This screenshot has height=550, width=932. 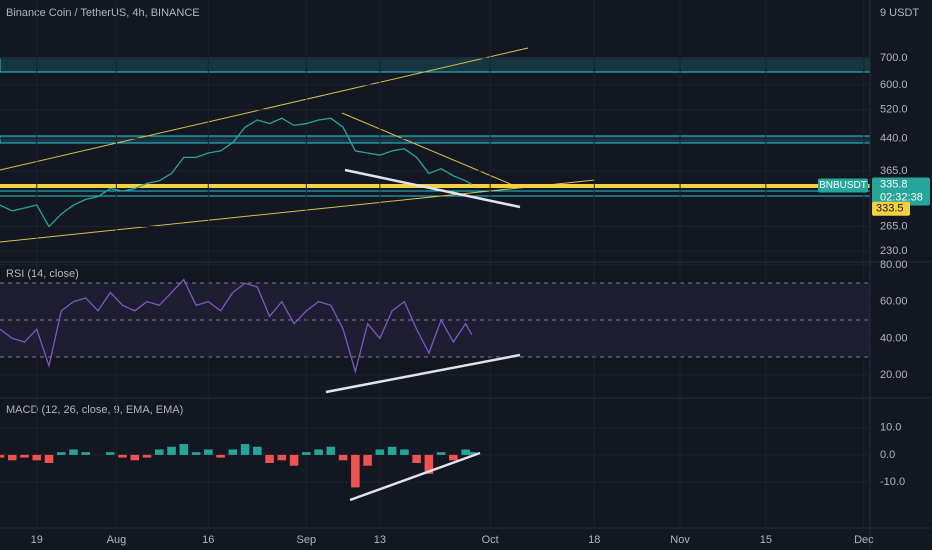 I want to click on marker-tag, so click(x=891, y=208).